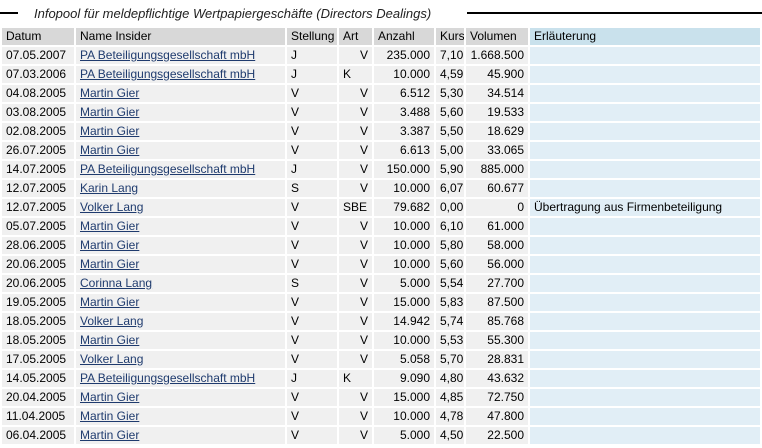  Describe the element at coordinates (497, 93) in the screenshot. I see `cell-volumen: 34.514` at that location.